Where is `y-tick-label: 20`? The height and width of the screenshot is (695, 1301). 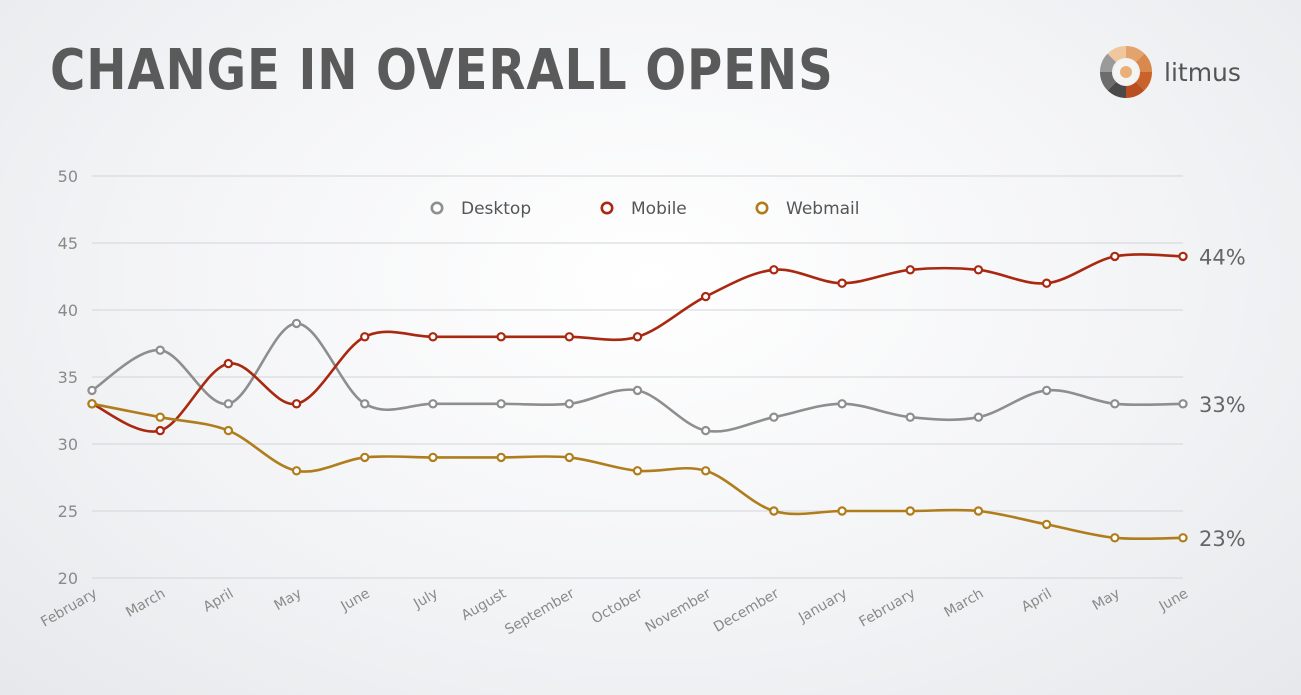 y-tick-label: 20 is located at coordinates (68, 578).